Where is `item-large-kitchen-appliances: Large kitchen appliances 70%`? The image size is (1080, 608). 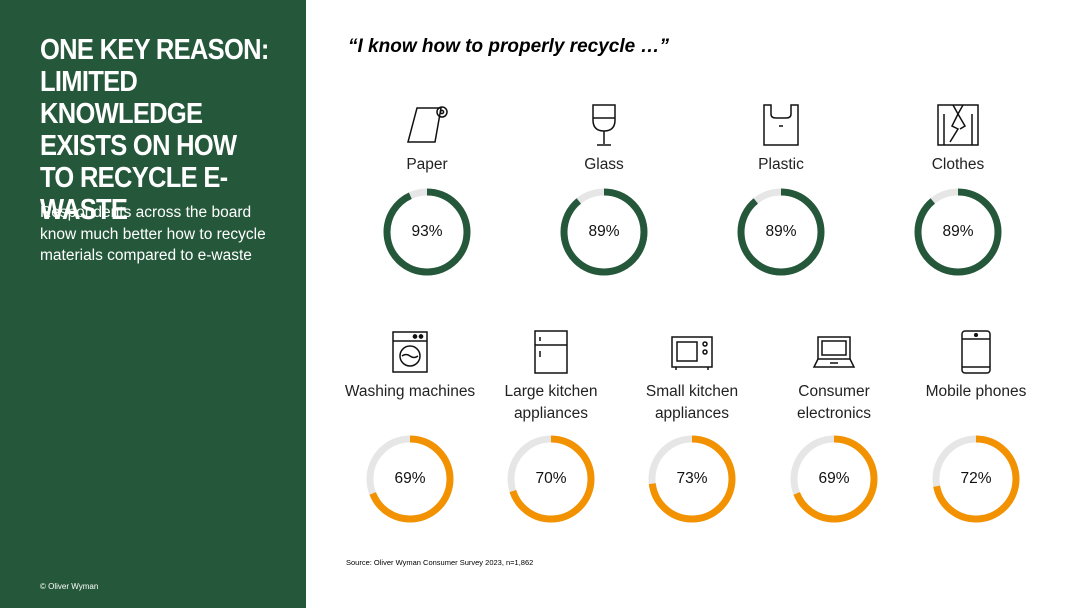
item-large-kitchen-appliances: Large kitchen appliances 70% is located at coordinates (551, 426).